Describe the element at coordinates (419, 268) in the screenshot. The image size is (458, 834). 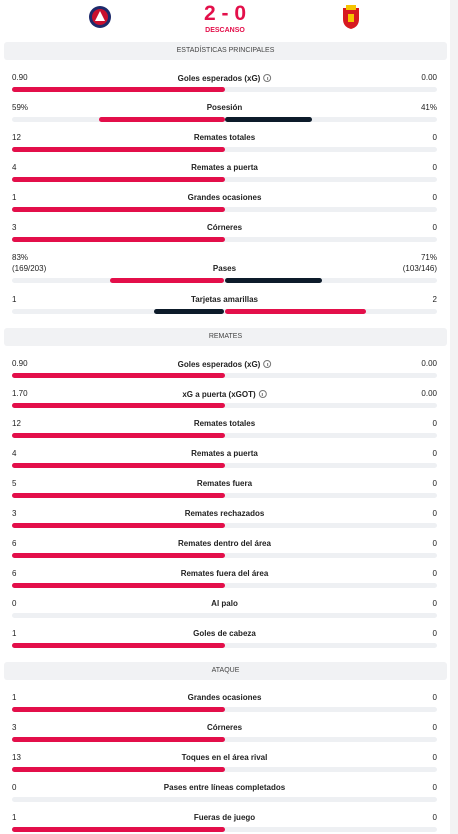
I see `away-detail: (103/146)` at that location.